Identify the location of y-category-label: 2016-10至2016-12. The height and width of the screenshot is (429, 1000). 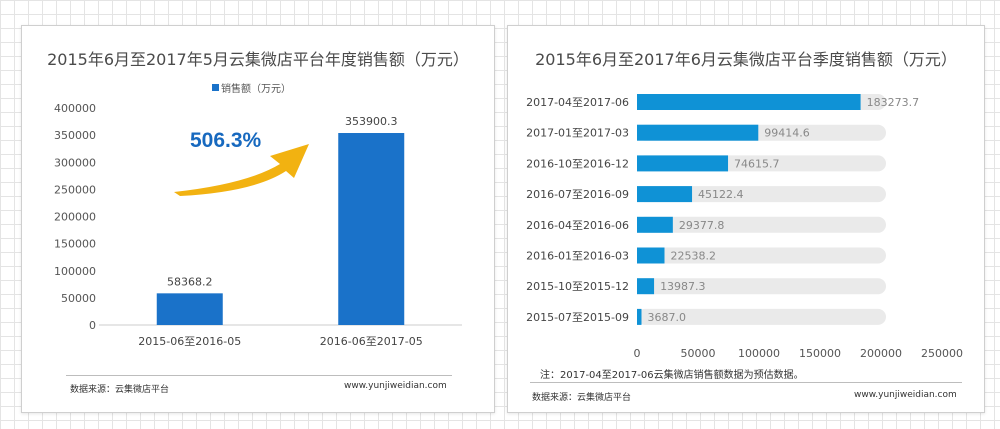
(577, 163).